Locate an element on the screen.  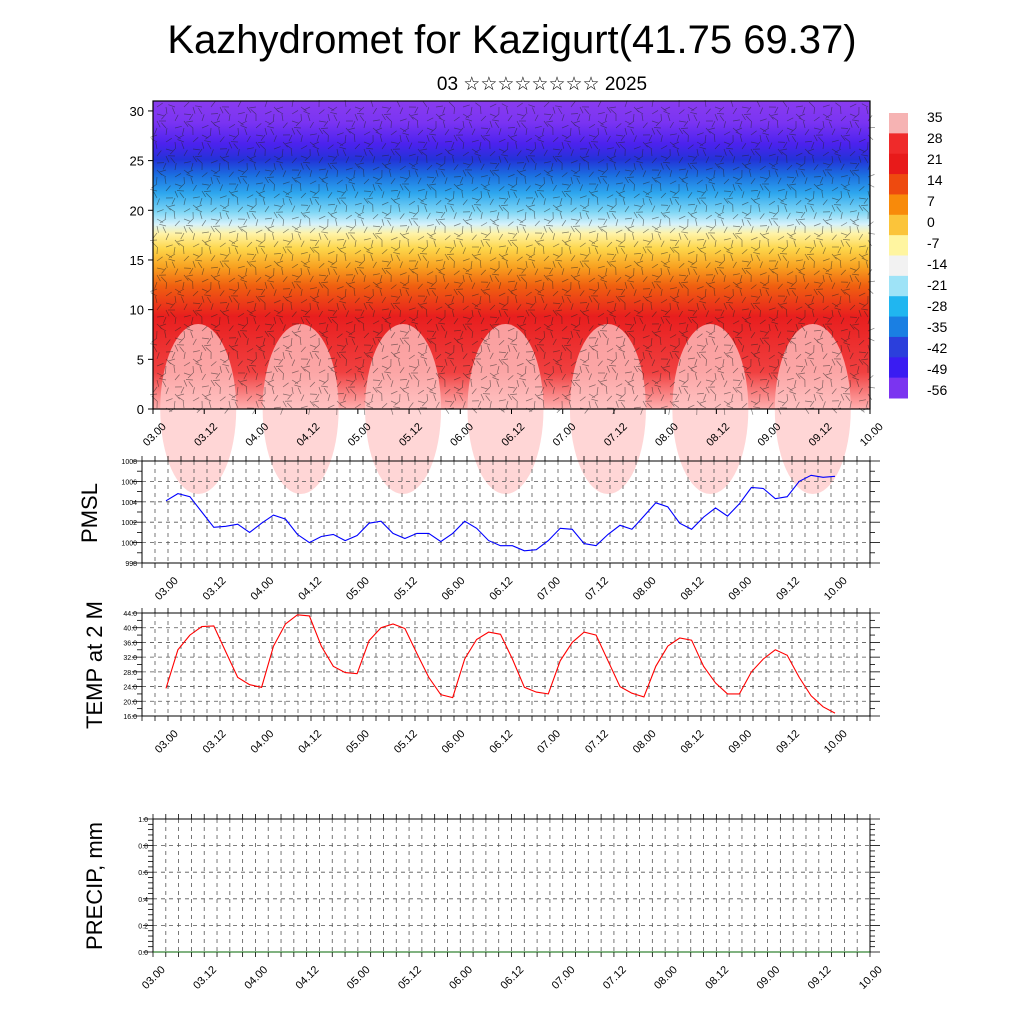
y-tick-label: 1.0 is located at coordinates (143, 820).